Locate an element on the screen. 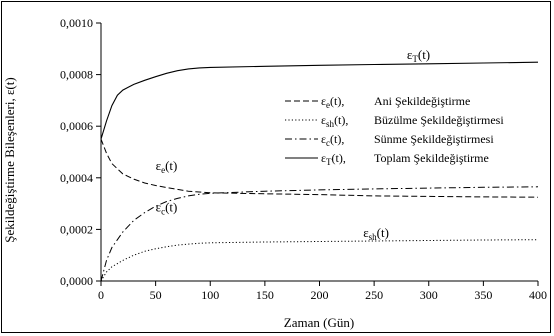  y-tick-label: 0,0010 is located at coordinates (76, 23).